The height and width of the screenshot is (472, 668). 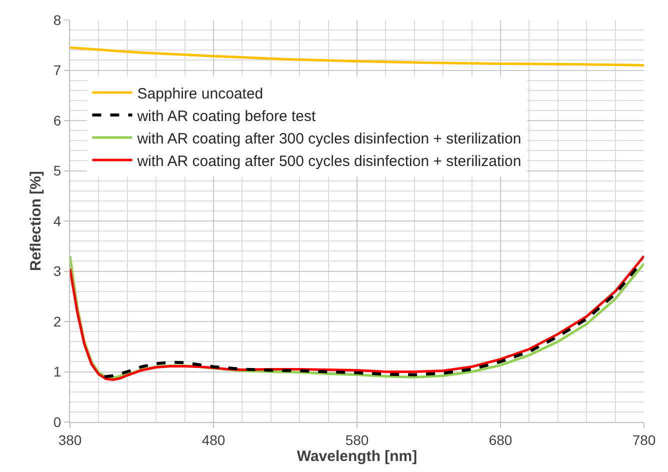 What do you see at coordinates (200, 93) in the screenshot?
I see `legend-label: Sapphire uncoated` at bounding box center [200, 93].